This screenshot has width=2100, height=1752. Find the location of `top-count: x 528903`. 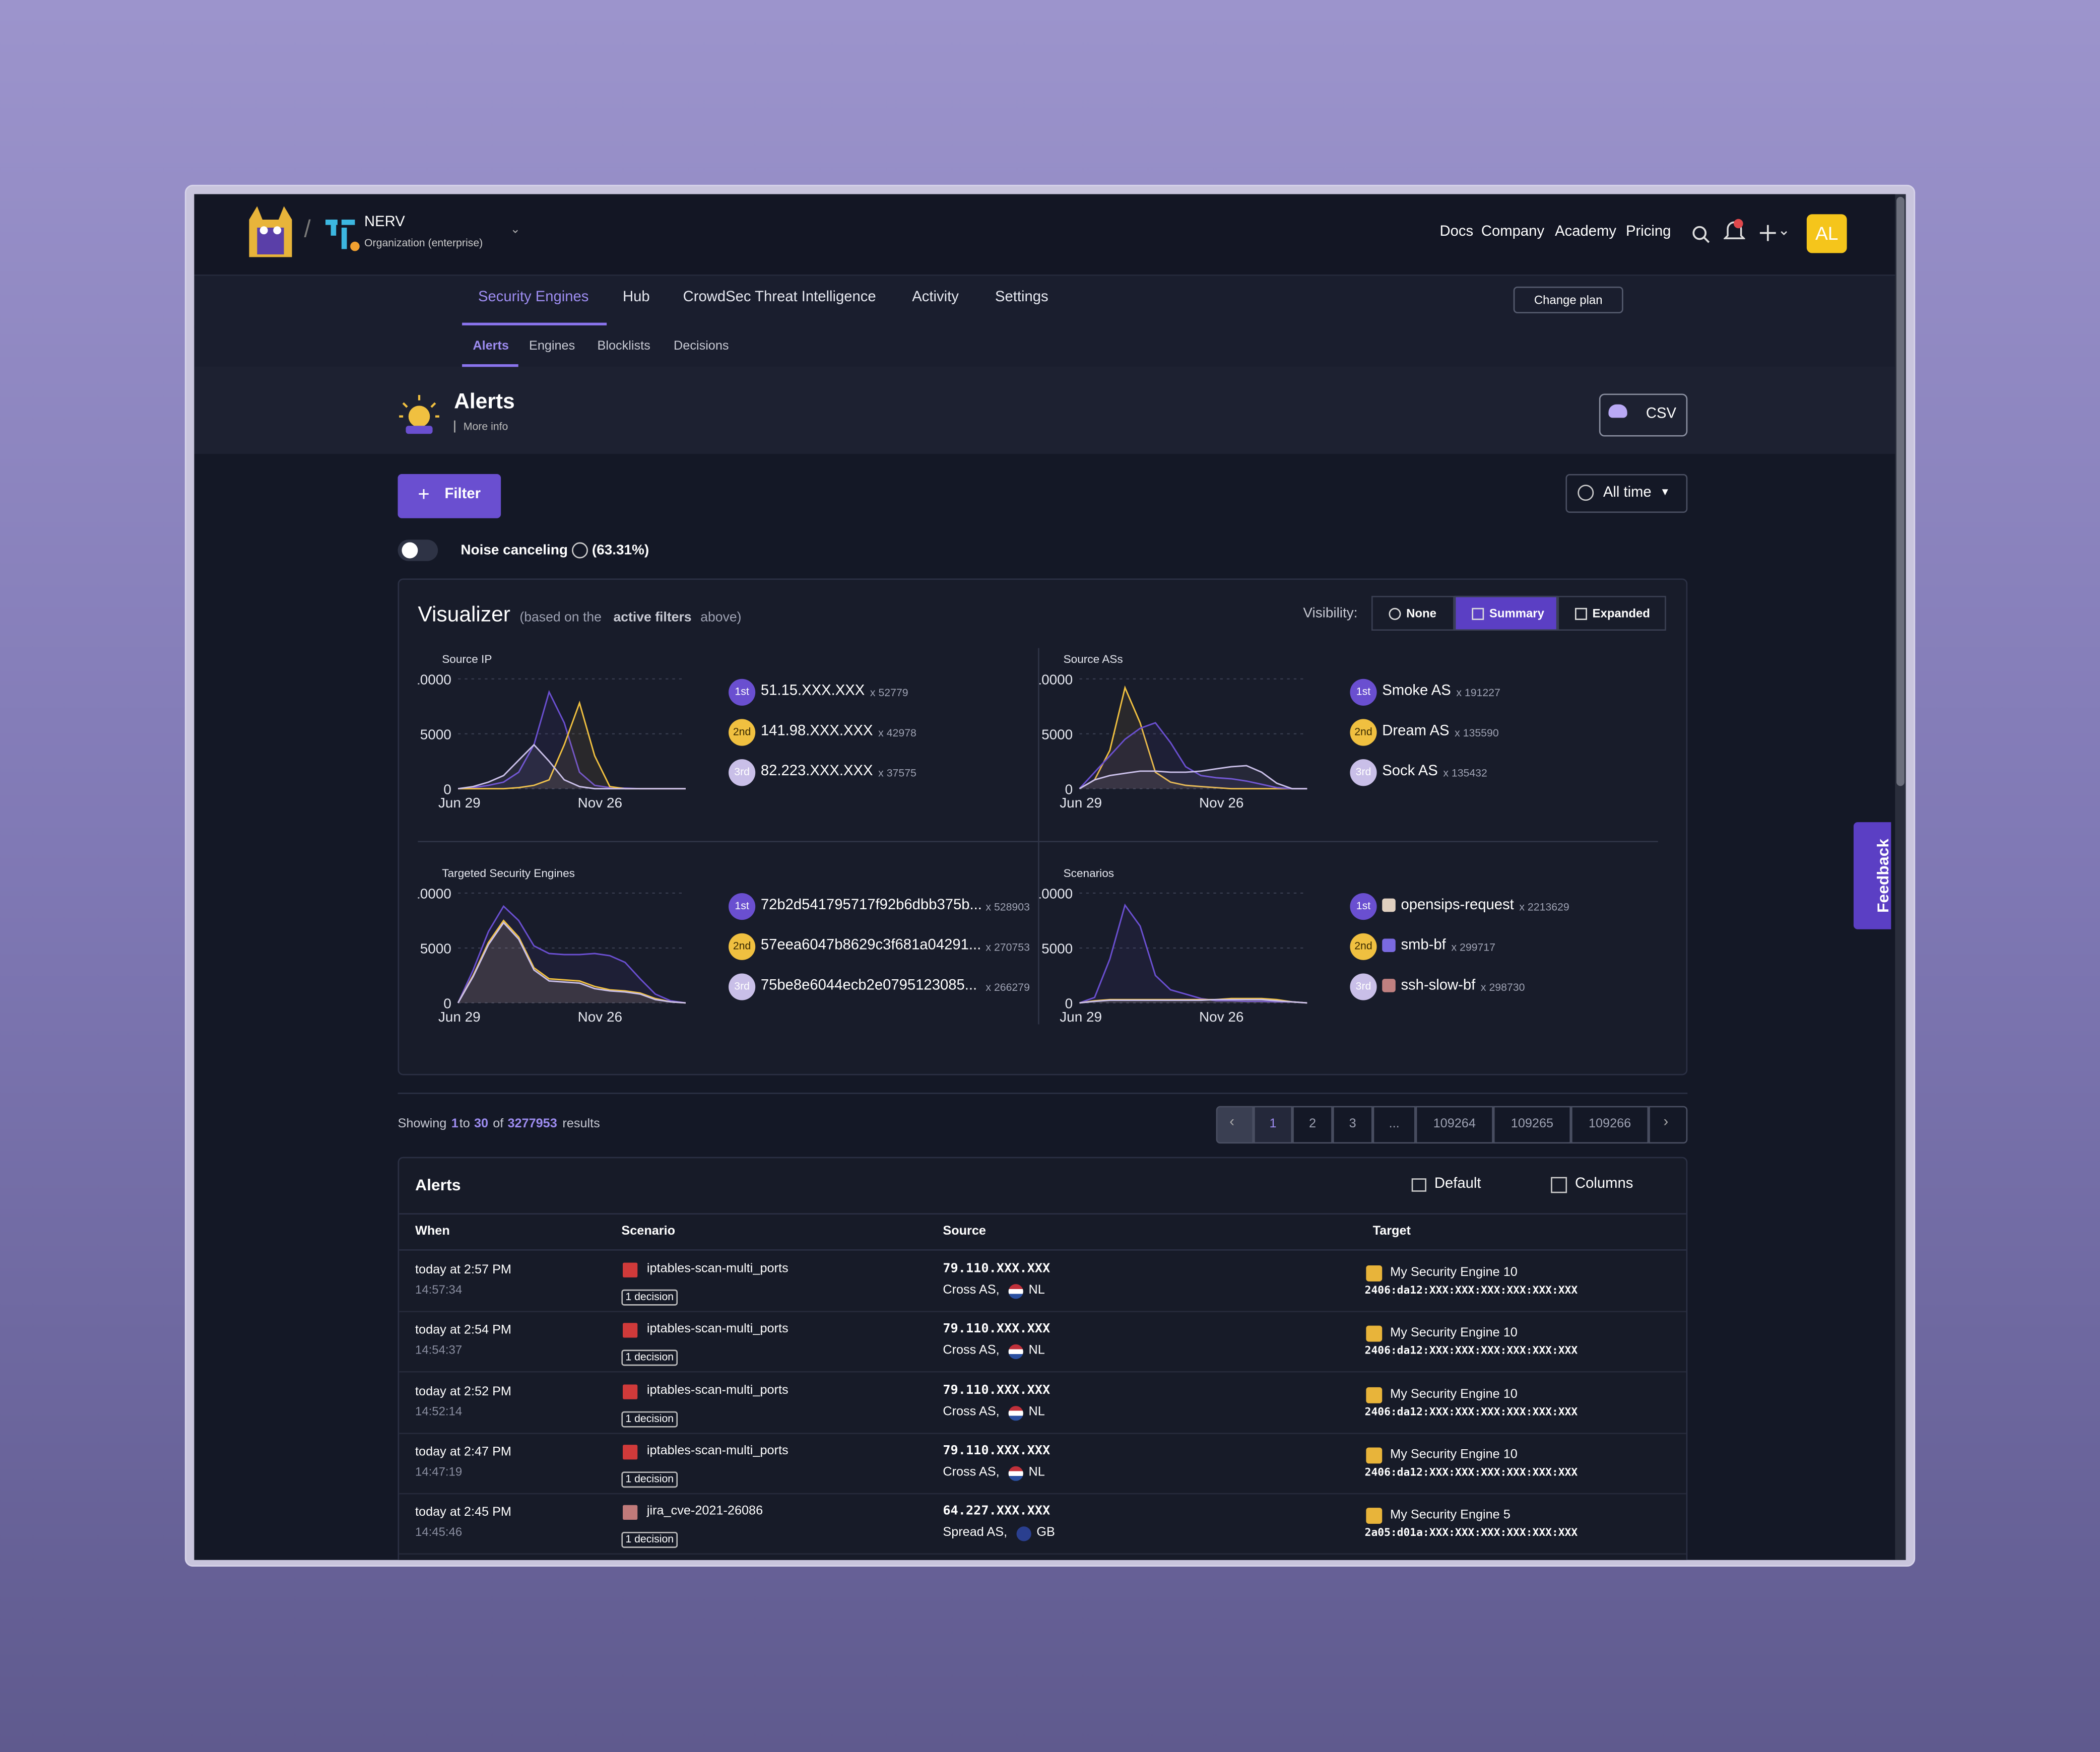

top-count: x 528903 is located at coordinates (1008, 907).